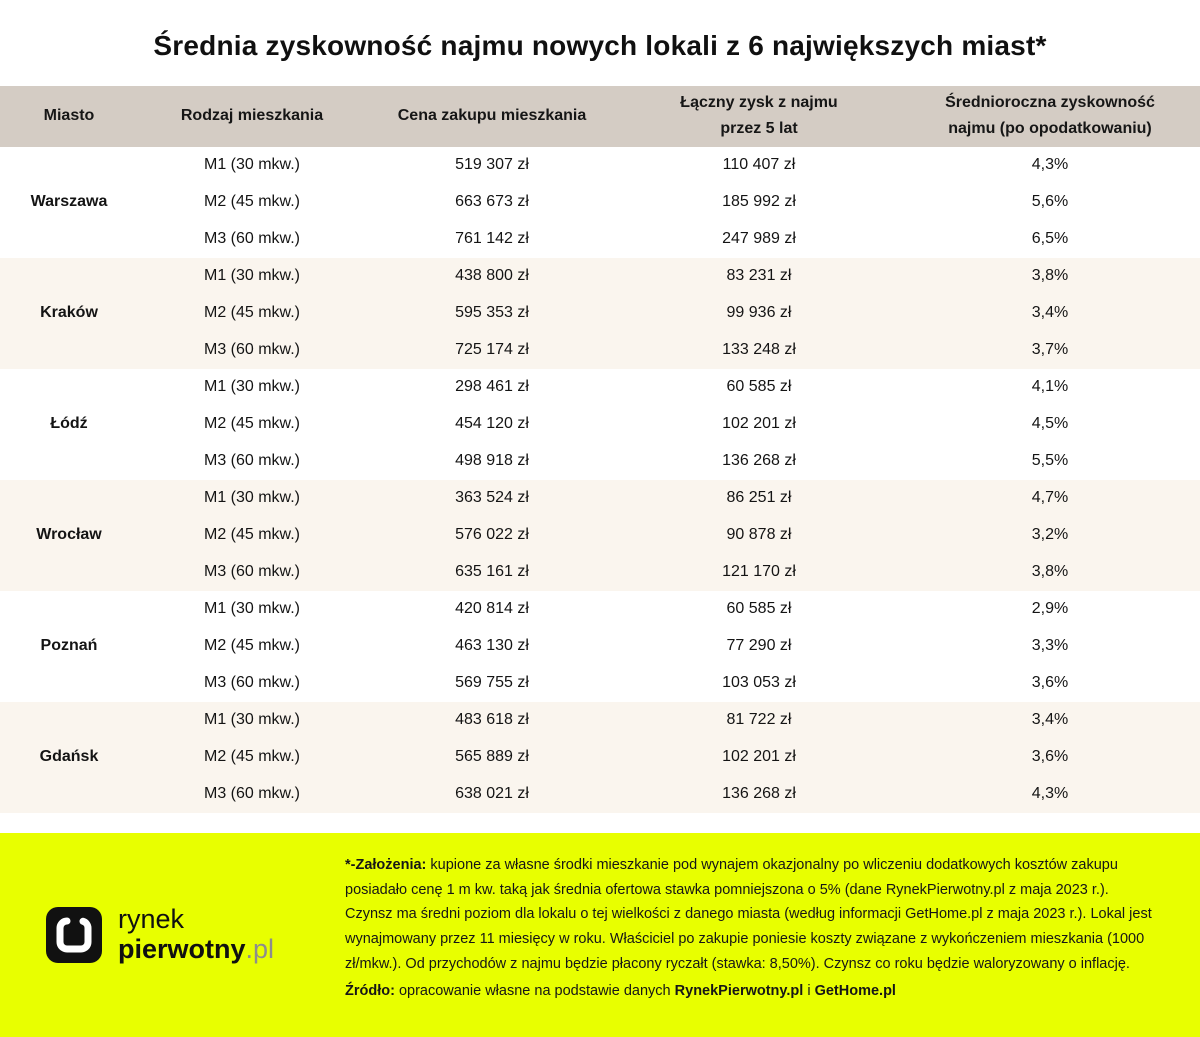  Describe the element at coordinates (69, 202) in the screenshot. I see `city-cell: Warszawa` at that location.